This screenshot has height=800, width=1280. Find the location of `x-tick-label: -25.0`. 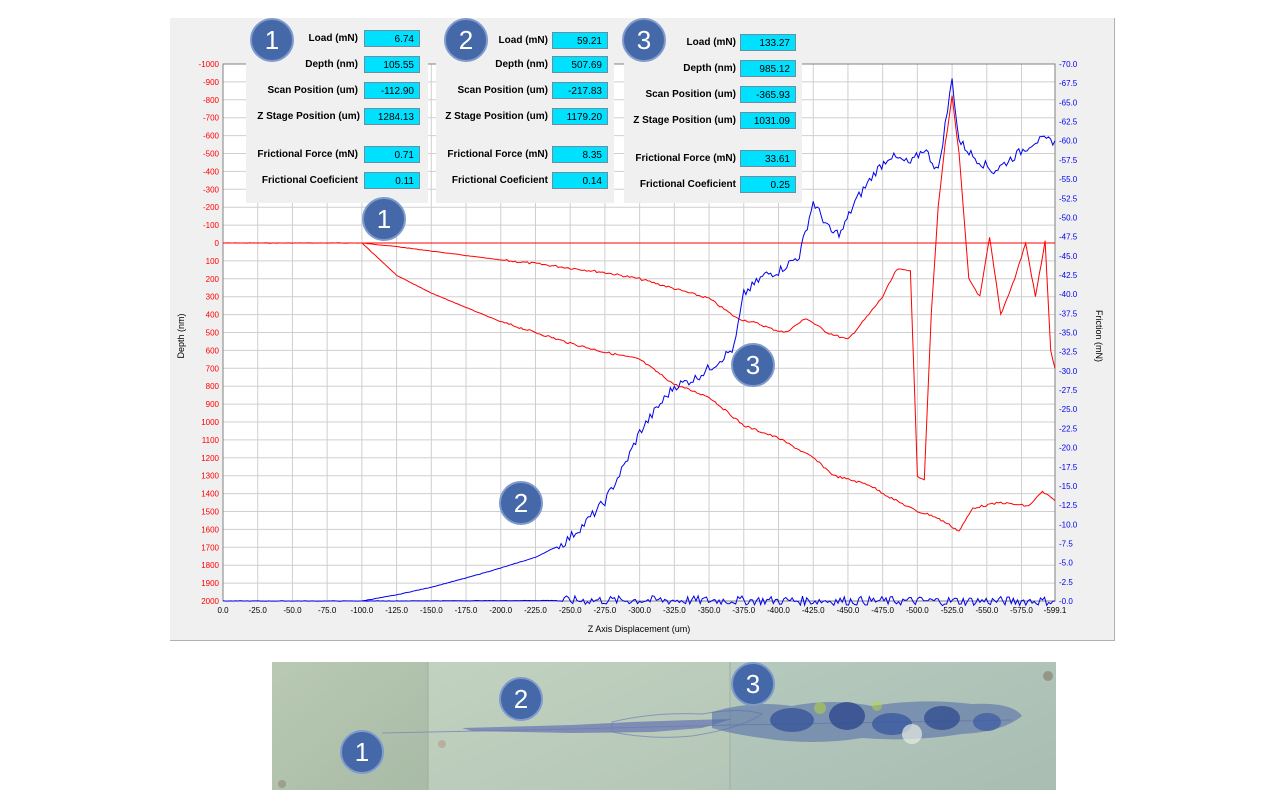

x-tick-label: -25.0 is located at coordinates (258, 610).